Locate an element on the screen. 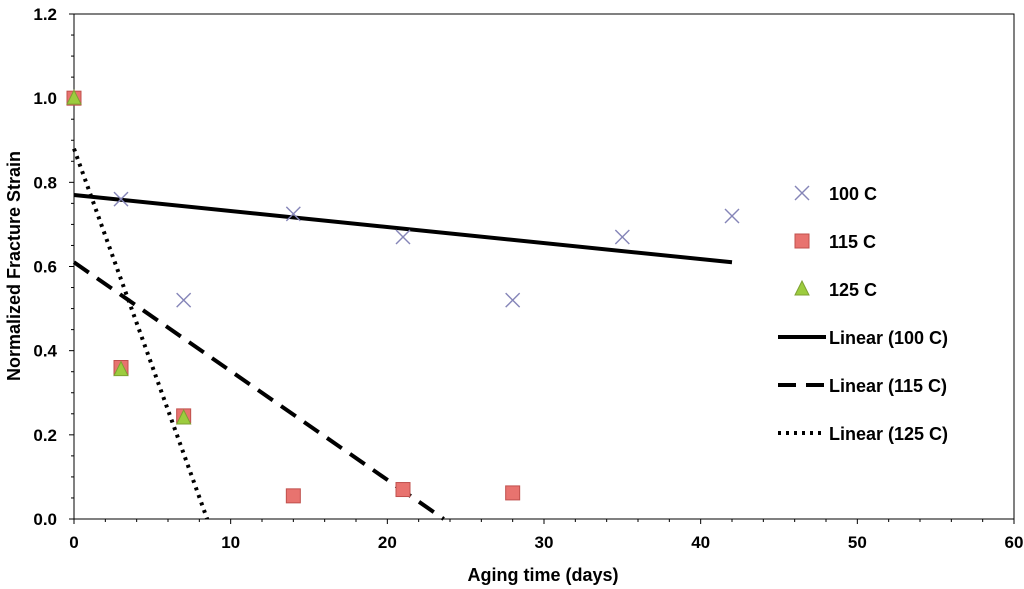  x-tick-label: 0 is located at coordinates (73, 542).